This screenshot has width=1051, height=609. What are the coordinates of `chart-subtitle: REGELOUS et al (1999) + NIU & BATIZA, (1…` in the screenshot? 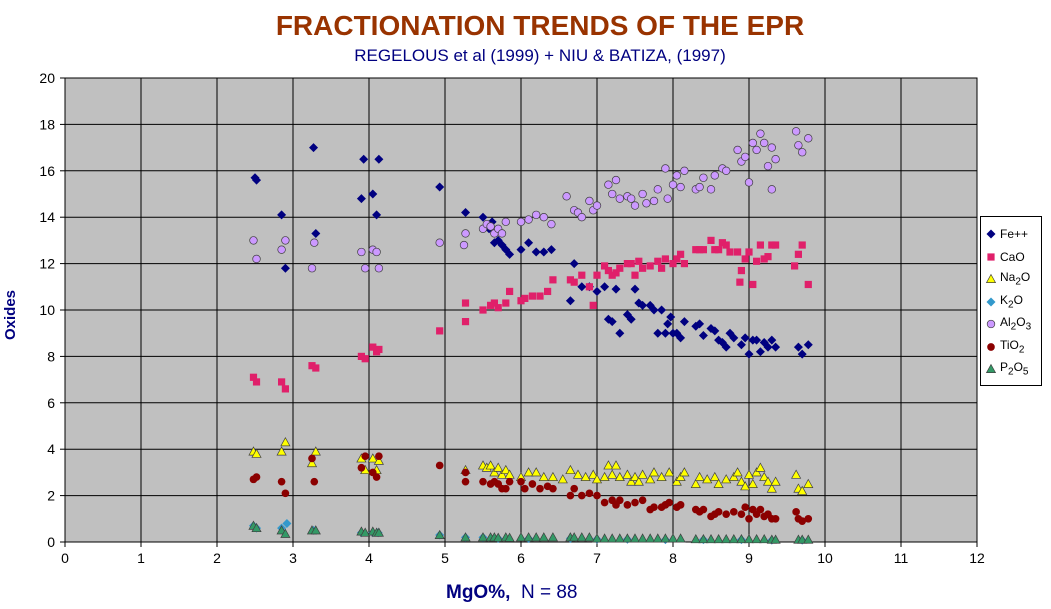 It's located at (540, 55).